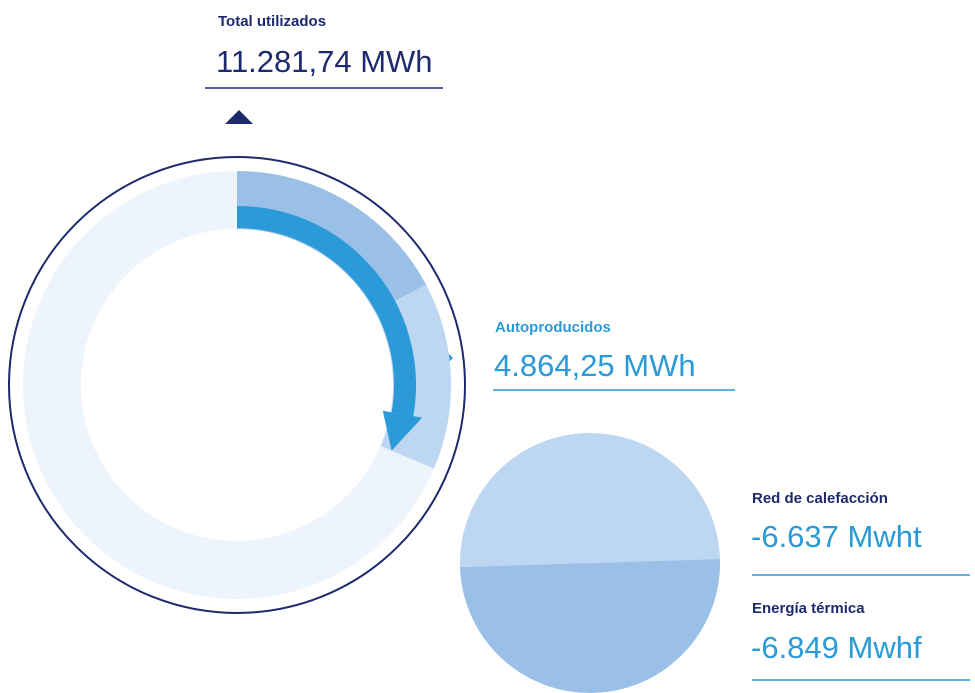 The height and width of the screenshot is (693, 975). I want to click on flow-arrowhead, so click(402, 430).